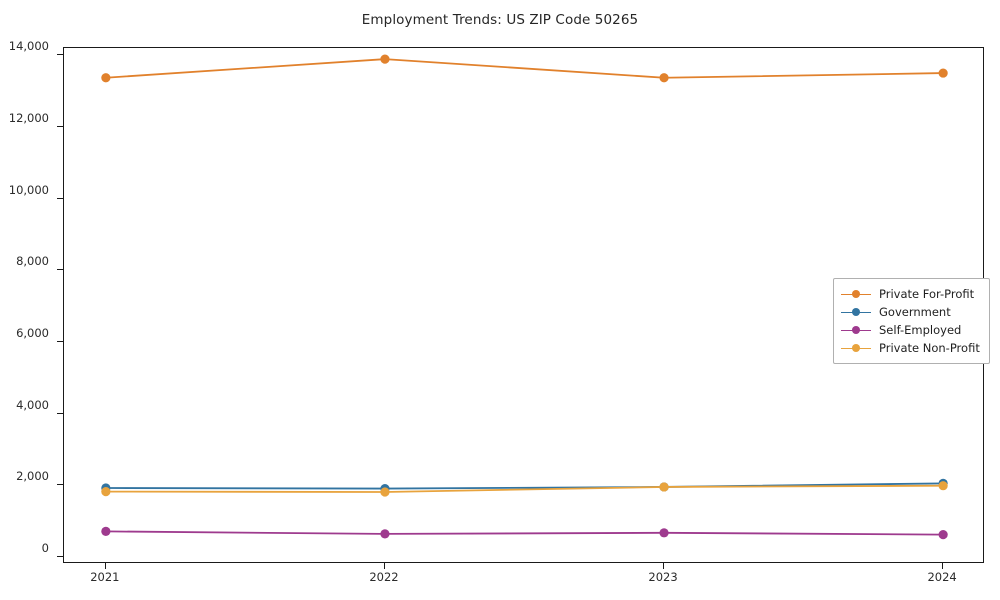 The height and width of the screenshot is (600, 1000). What do you see at coordinates (942, 577) in the screenshot?
I see `x-tick-label: 2024` at bounding box center [942, 577].